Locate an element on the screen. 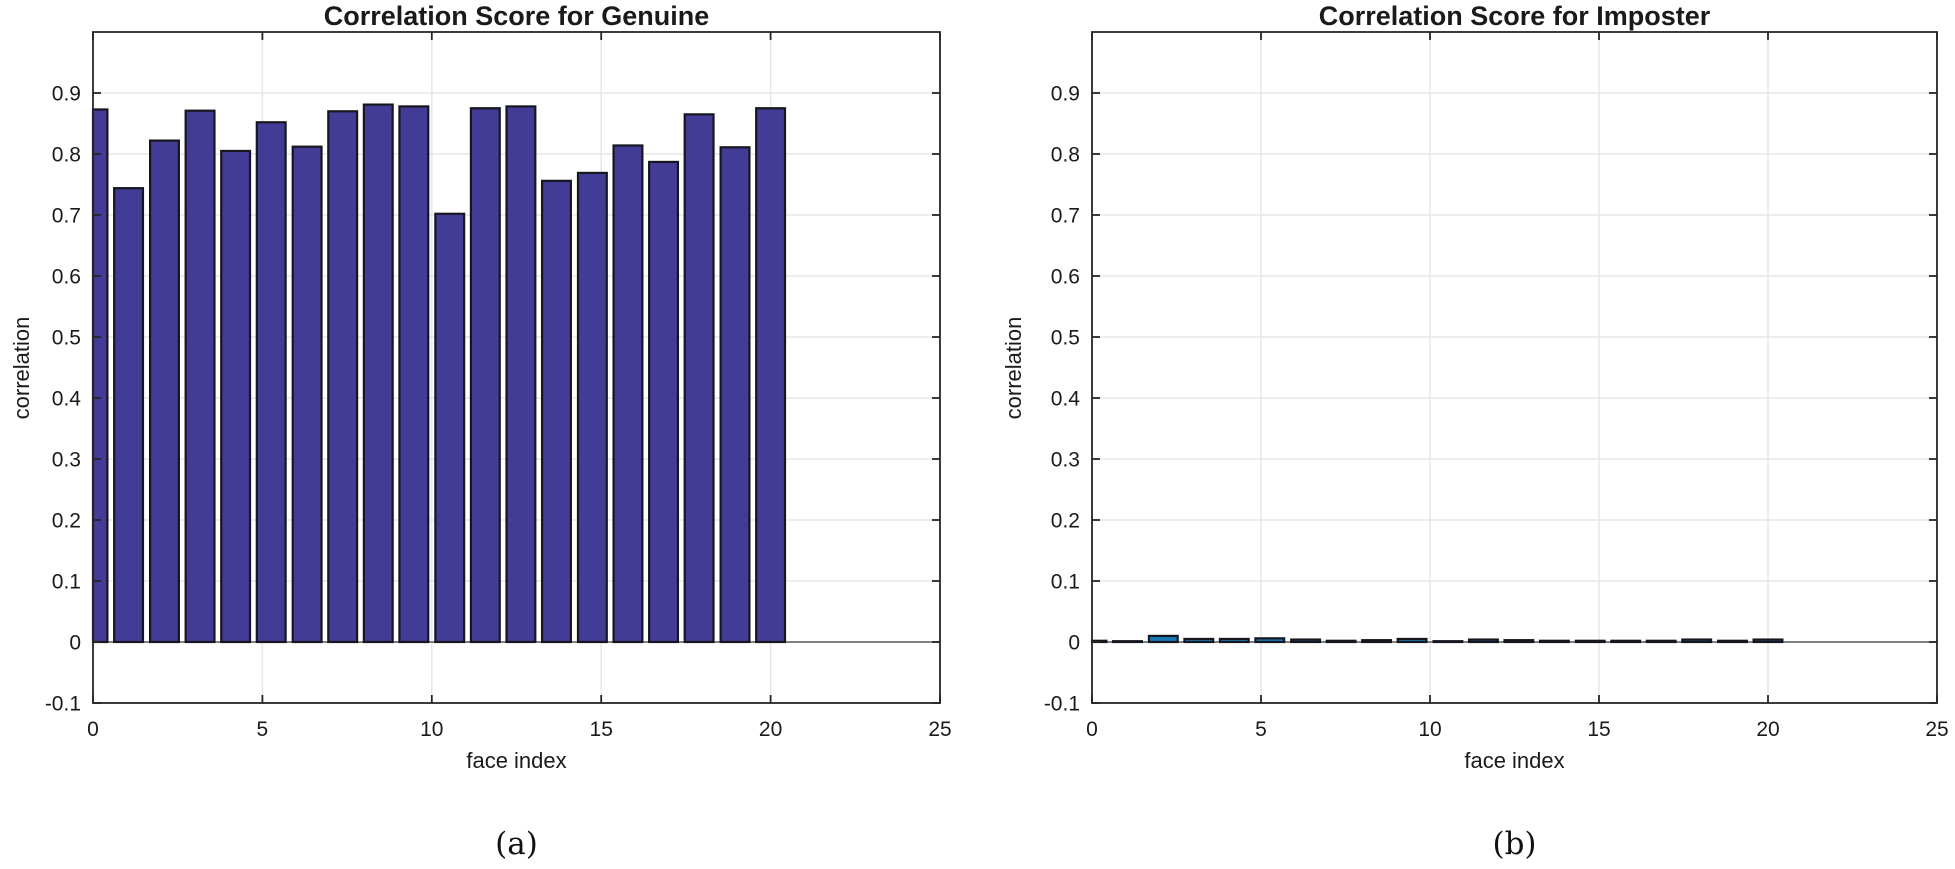 This screenshot has width=1955, height=869. chart-a-title: Correlation Score for Genuine is located at coordinates (516, 16).